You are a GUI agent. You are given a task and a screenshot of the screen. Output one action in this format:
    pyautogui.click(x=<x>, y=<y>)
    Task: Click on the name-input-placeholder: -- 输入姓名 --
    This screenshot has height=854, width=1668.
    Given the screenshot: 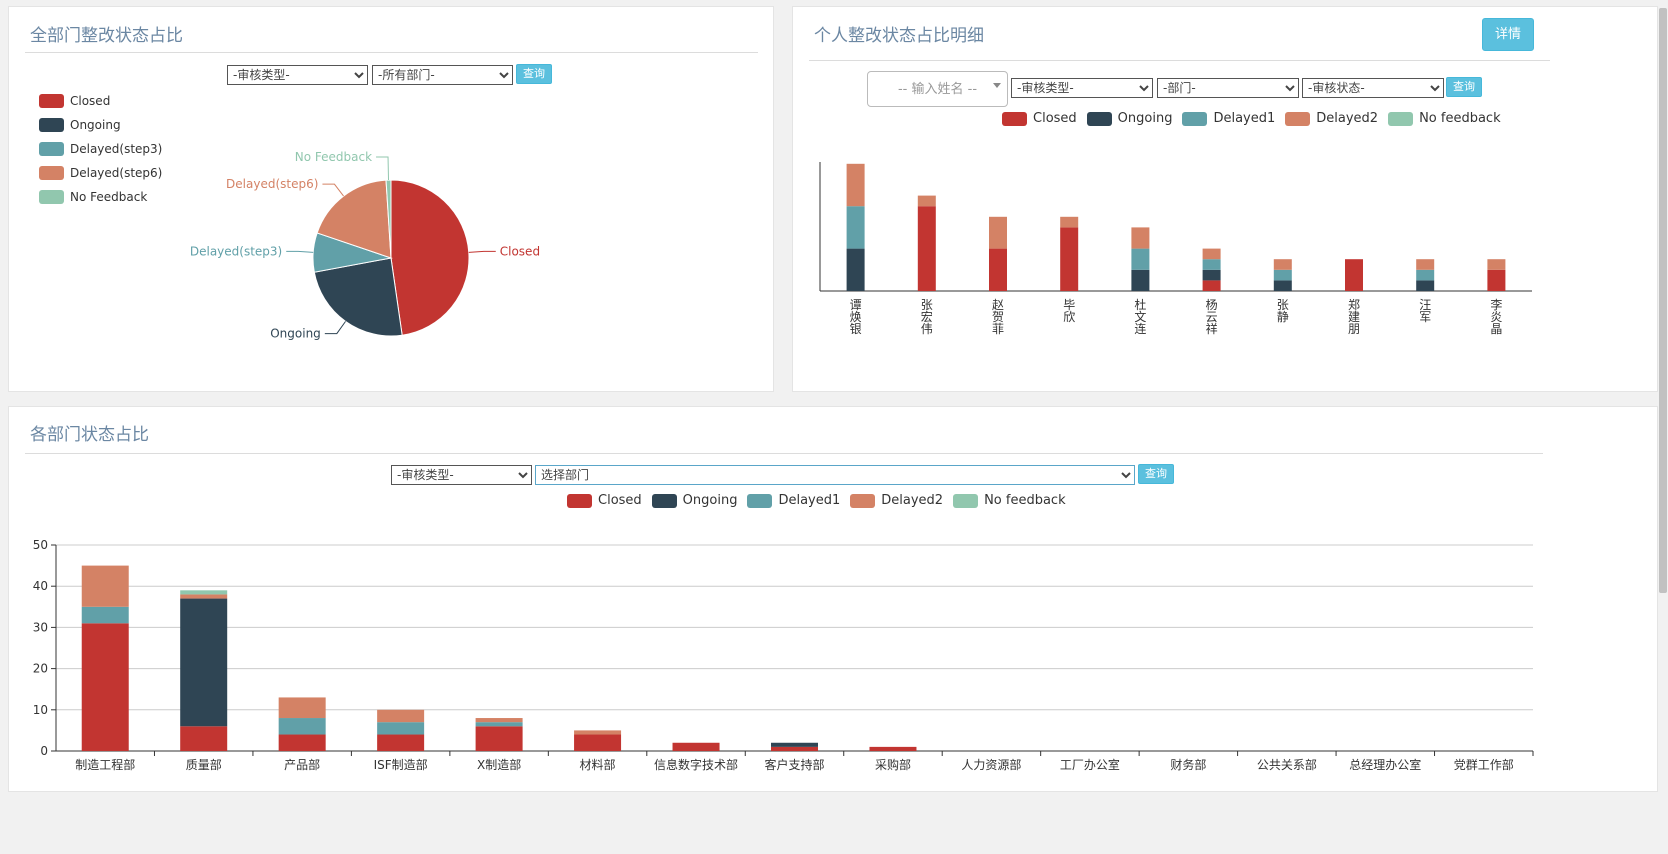 What is the action you would take?
    pyautogui.click(x=937, y=89)
    